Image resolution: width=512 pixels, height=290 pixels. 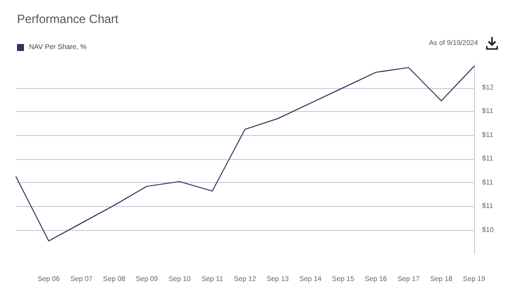 What do you see at coordinates (68, 19) in the screenshot?
I see `chart-title: Performance Chart` at bounding box center [68, 19].